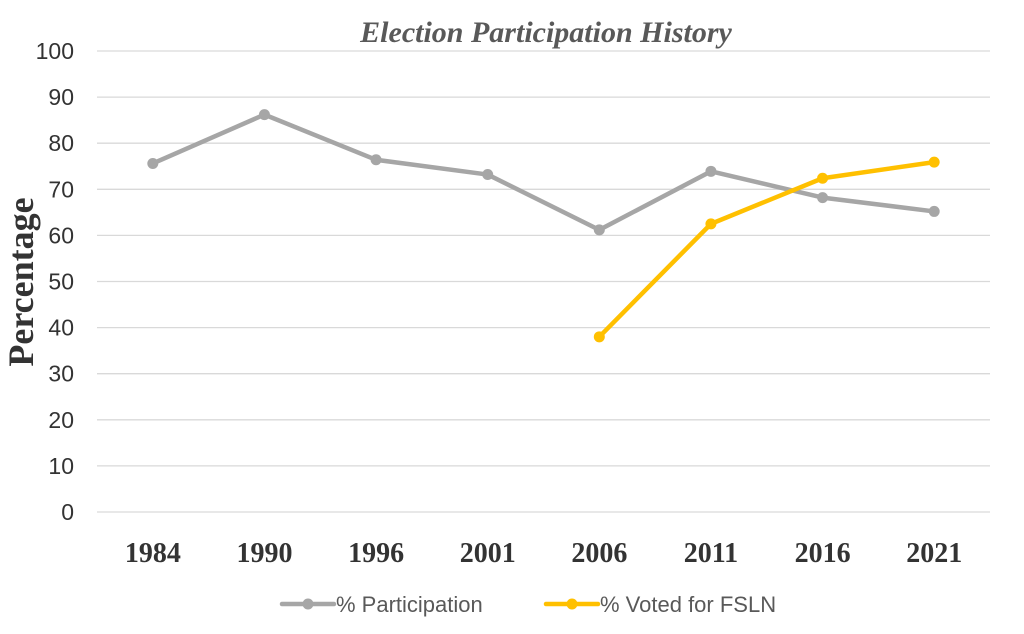 The height and width of the screenshot is (634, 1024). Describe the element at coordinates (409, 604) in the screenshot. I see `legend-label: % Participation` at that location.